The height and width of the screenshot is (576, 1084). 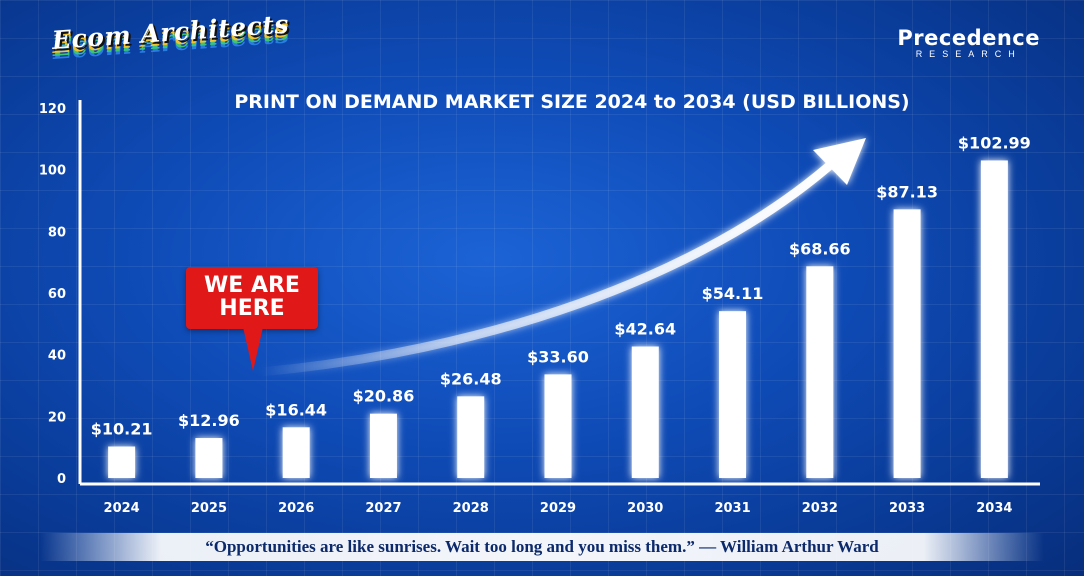 I want to click on logo-sub-text: RESEARCH, so click(x=968, y=54).